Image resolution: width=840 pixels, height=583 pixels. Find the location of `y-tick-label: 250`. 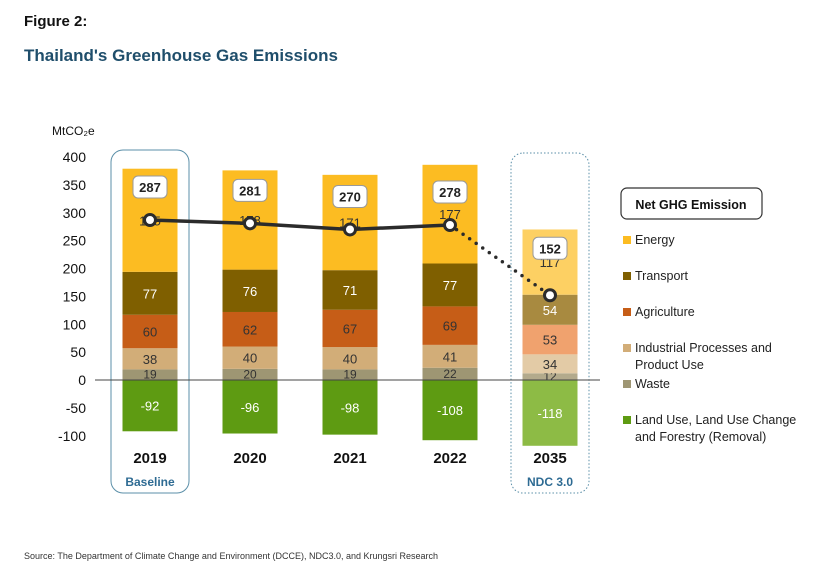

y-tick-label: 250 is located at coordinates (75, 241).